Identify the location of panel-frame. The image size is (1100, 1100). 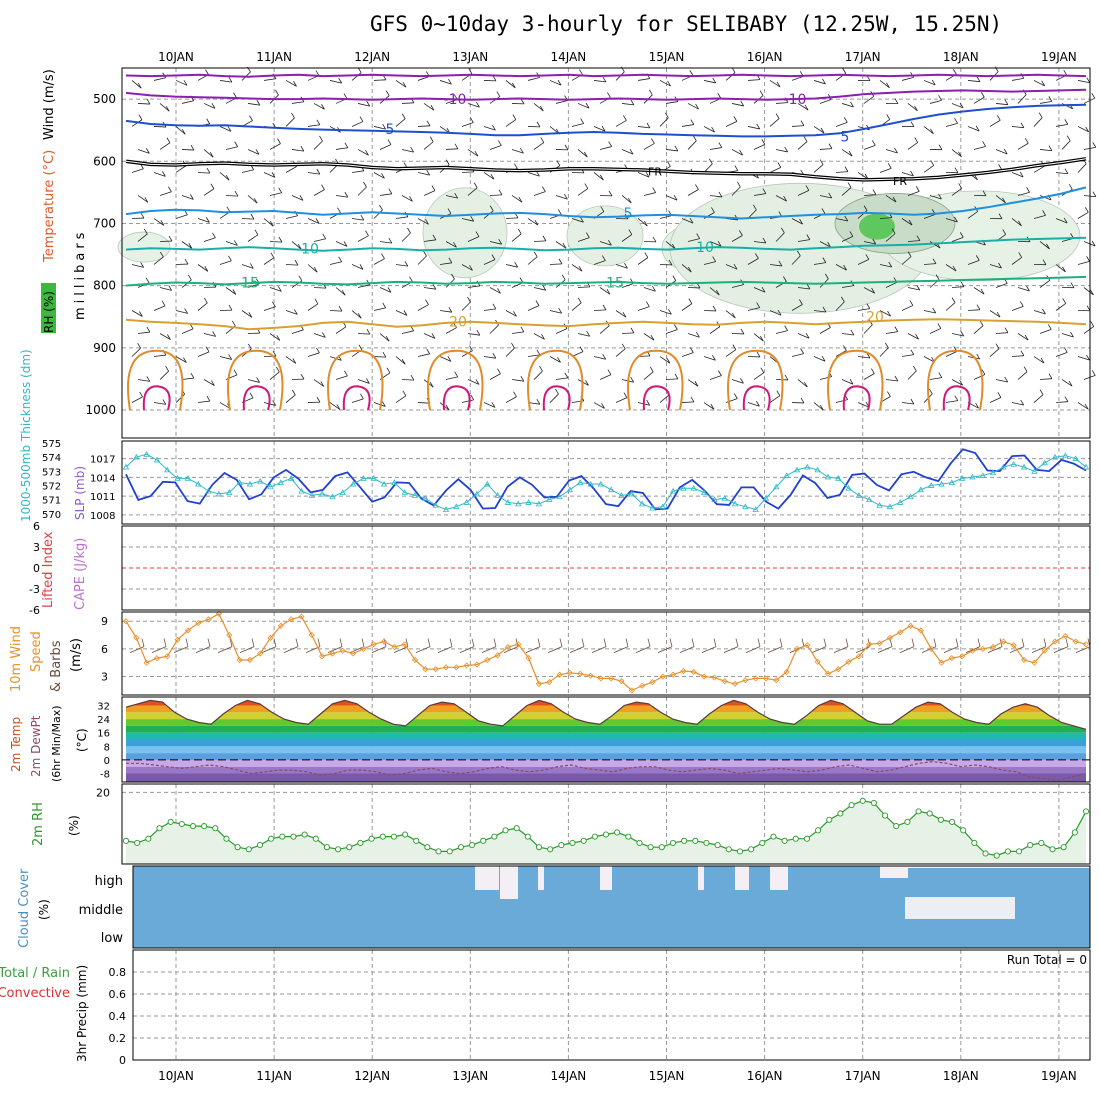
(606, 739).